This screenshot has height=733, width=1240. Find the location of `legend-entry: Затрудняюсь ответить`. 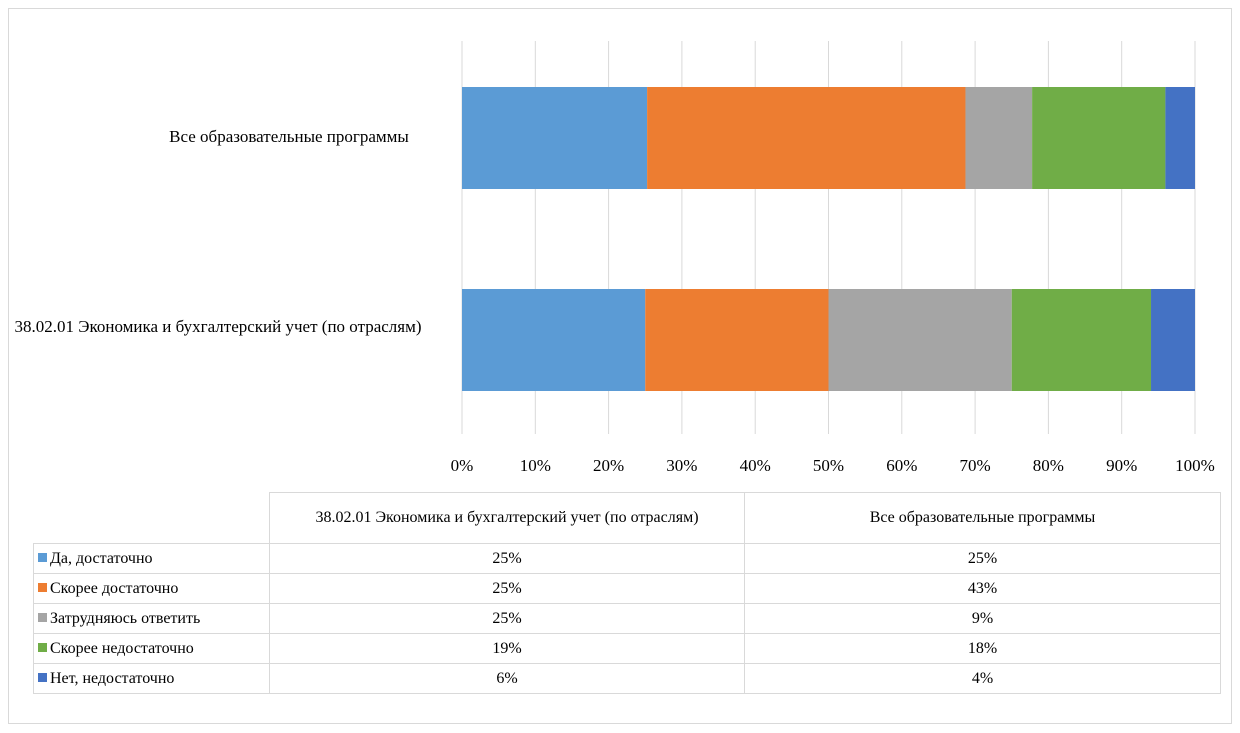

legend-entry: Затрудняюсь ответить is located at coordinates (151, 618).